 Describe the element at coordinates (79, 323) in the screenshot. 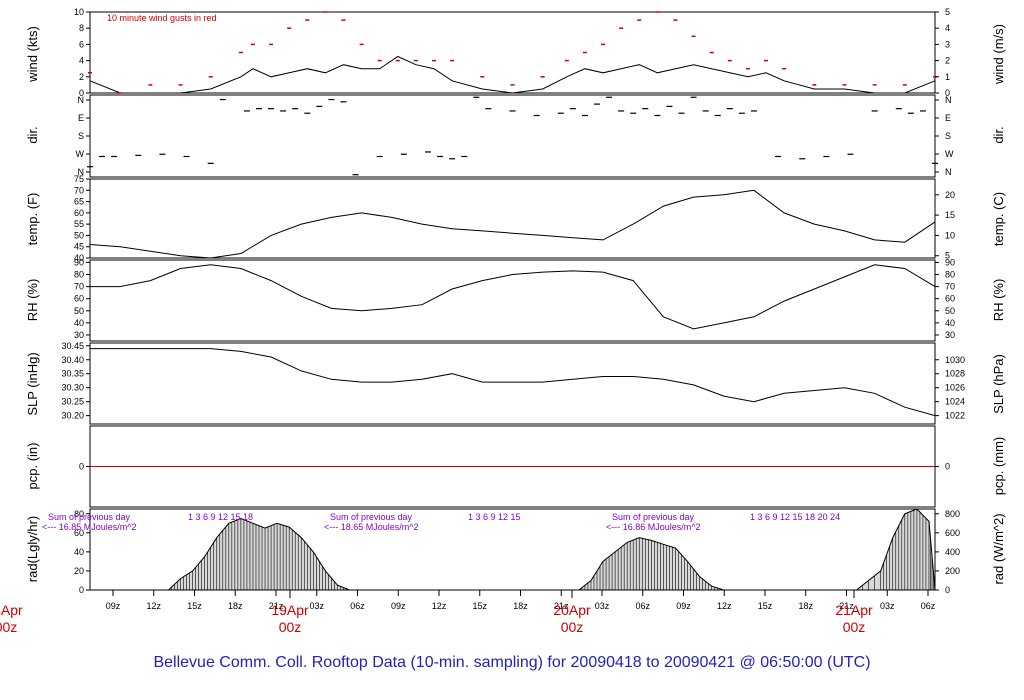

I see `ytick-label-left-3-1: 40` at that location.